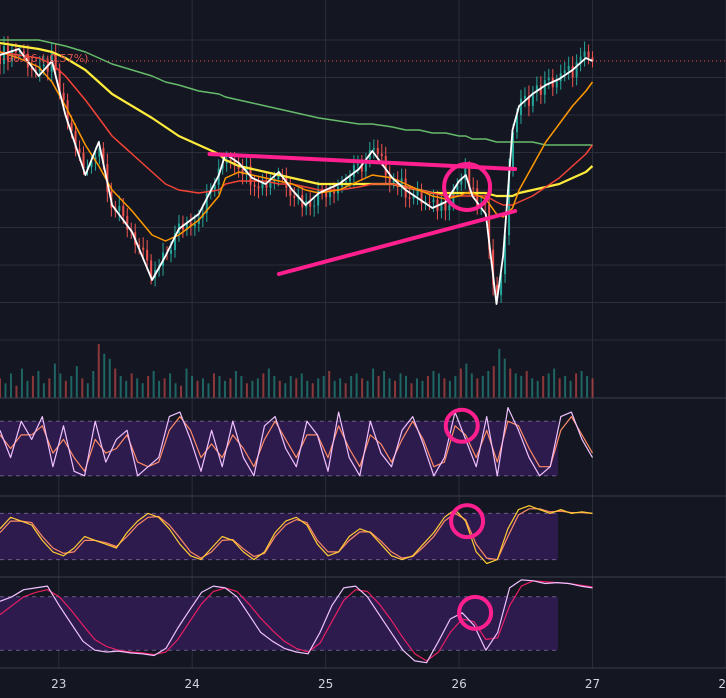 This screenshot has width=726, height=698. What do you see at coordinates (297, 371) in the screenshot?
I see `volume-bars` at bounding box center [297, 371].